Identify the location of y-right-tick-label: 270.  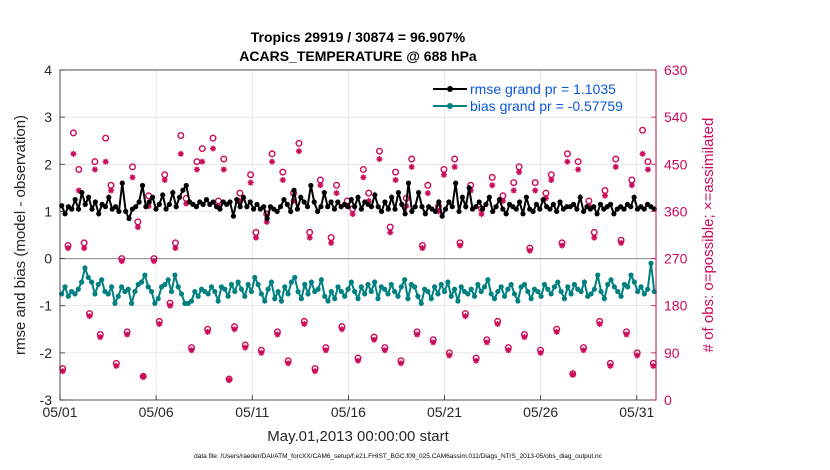
(676, 259).